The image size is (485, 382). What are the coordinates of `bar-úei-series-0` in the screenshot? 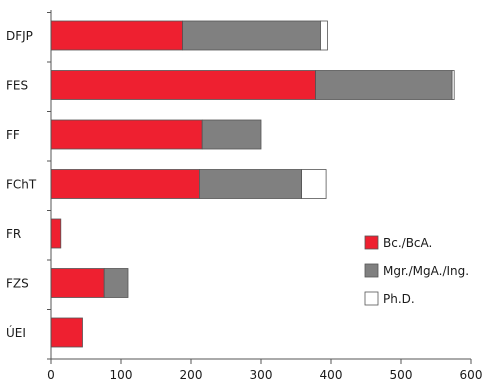 It's located at (66, 332).